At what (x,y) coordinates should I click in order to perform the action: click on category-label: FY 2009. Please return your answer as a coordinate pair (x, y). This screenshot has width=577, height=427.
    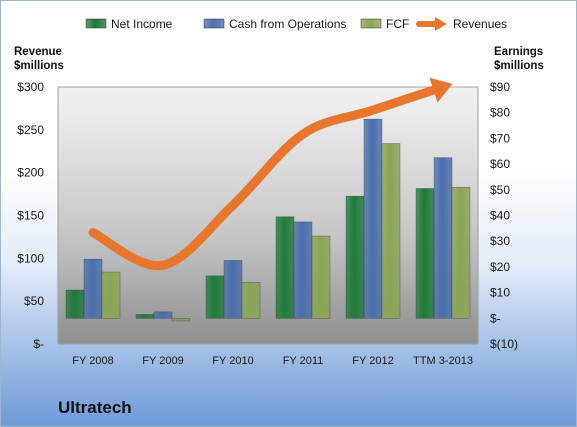
    Looking at the image, I should click on (162, 361).